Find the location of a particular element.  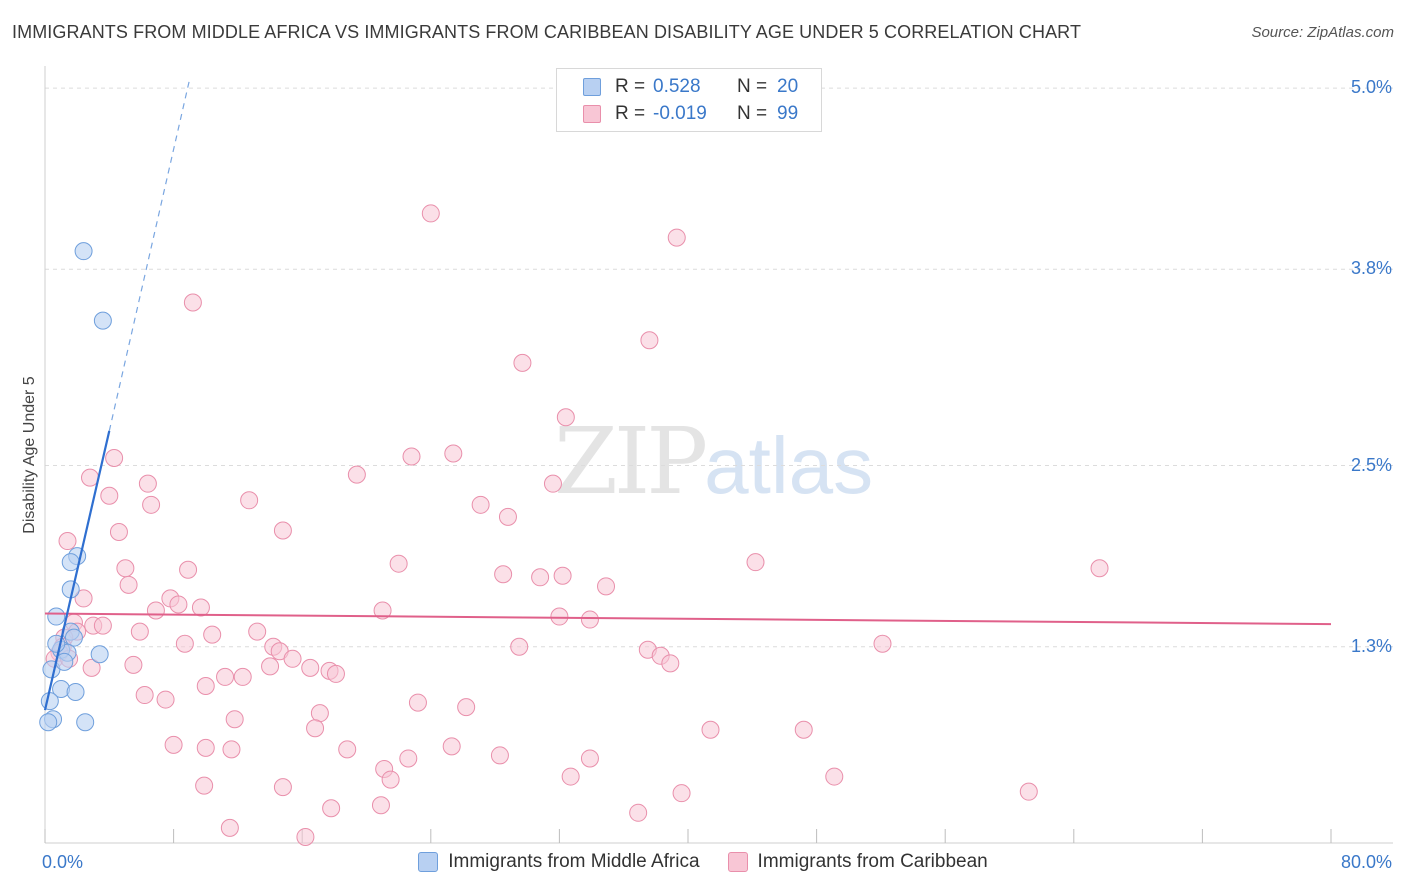

stats-legend: R = 0.528 N = 20 R = -0.019 N = 99 is located at coordinates (689, 100).